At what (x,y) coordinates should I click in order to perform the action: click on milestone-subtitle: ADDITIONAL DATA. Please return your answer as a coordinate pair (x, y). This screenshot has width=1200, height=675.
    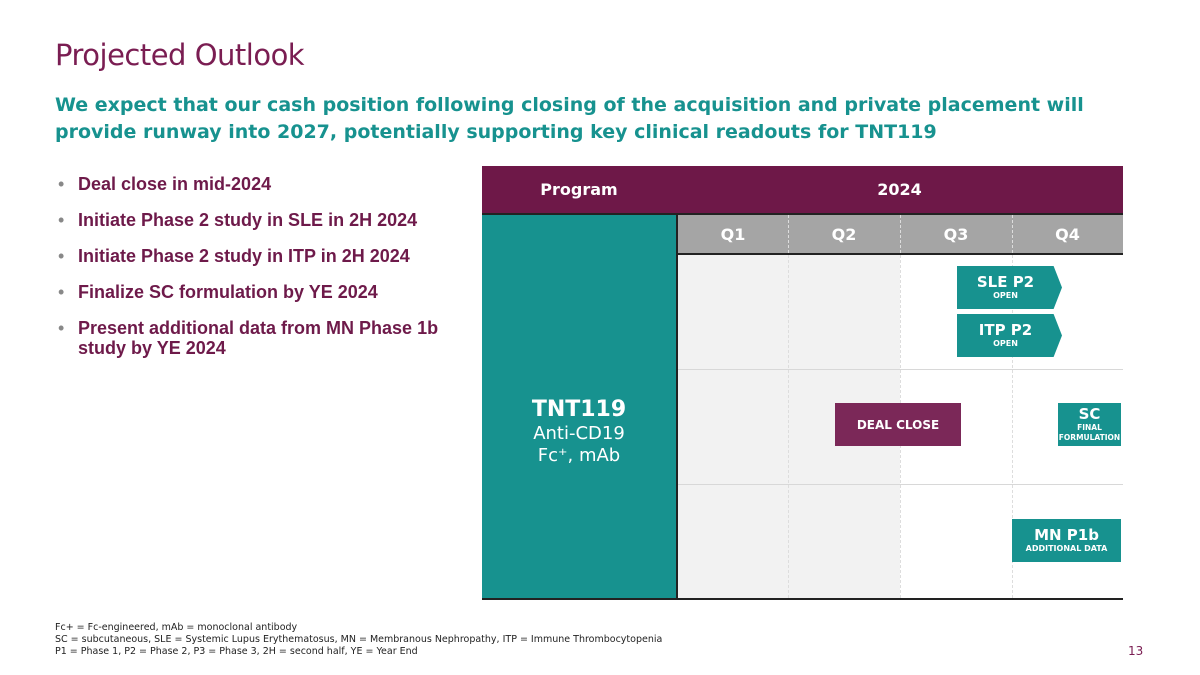
    Looking at the image, I should click on (1066, 548).